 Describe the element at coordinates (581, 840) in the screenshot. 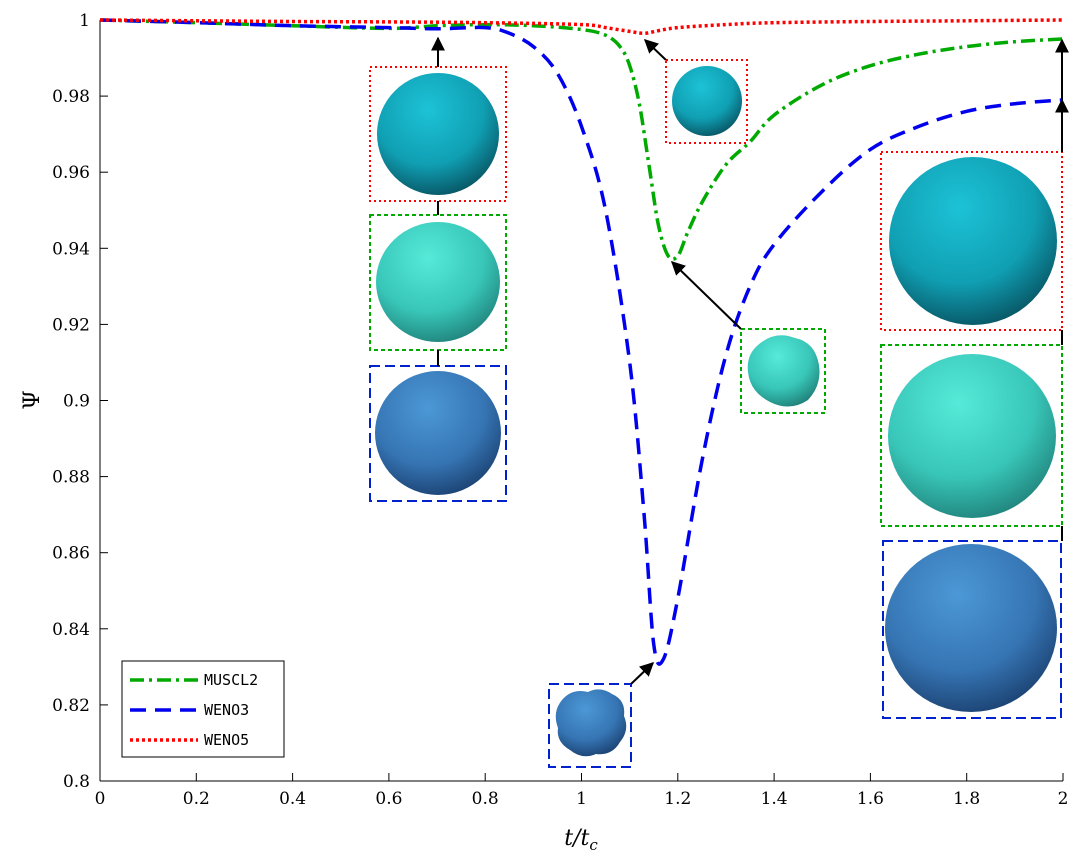

I see `x-axis-label: t/tc` at that location.